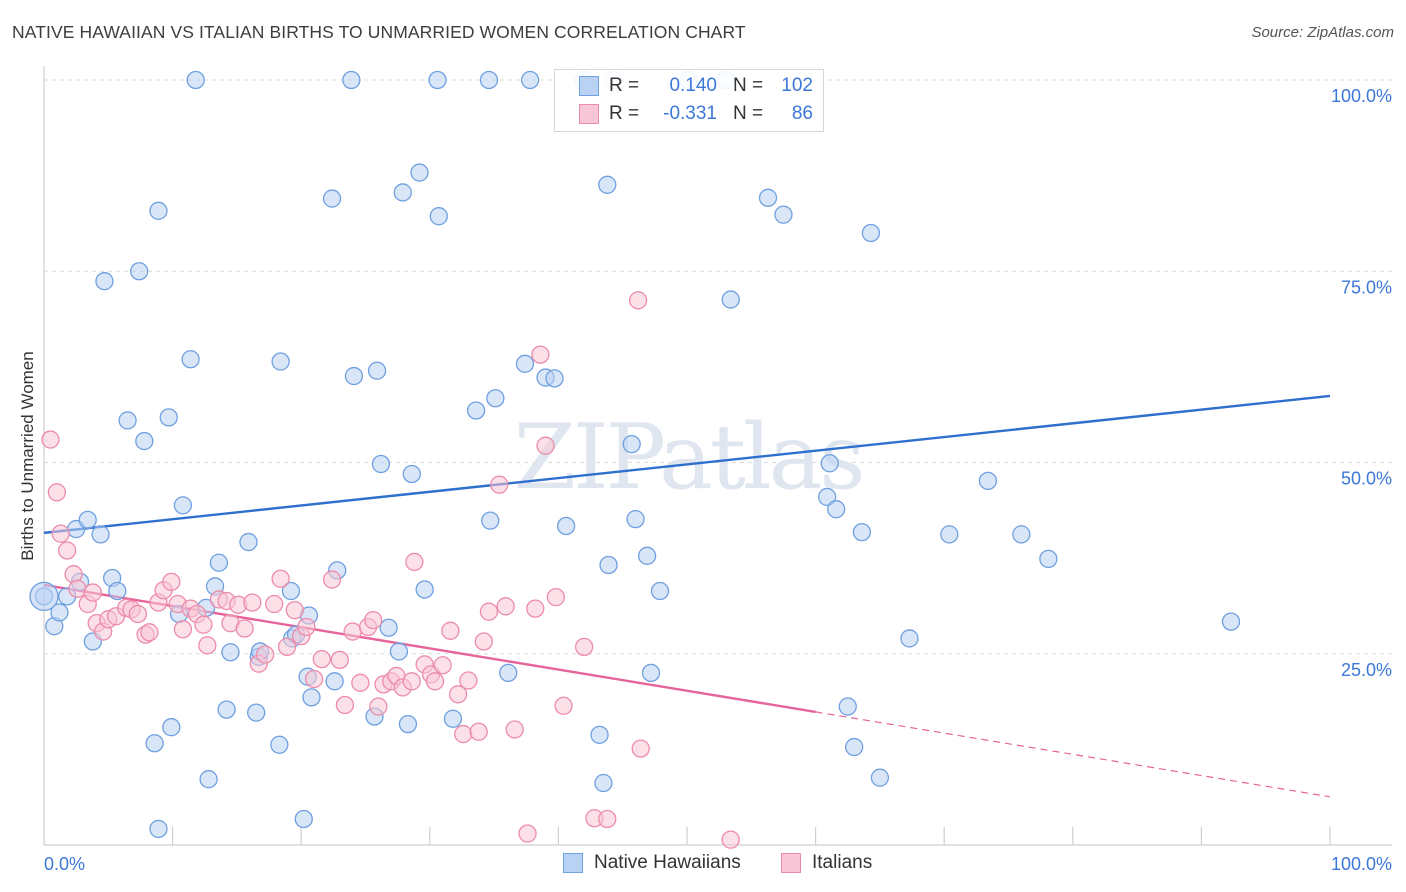 The width and height of the screenshot is (1406, 892). I want to click on source-credit: Source: ZipAtlas.com, so click(1322, 32).